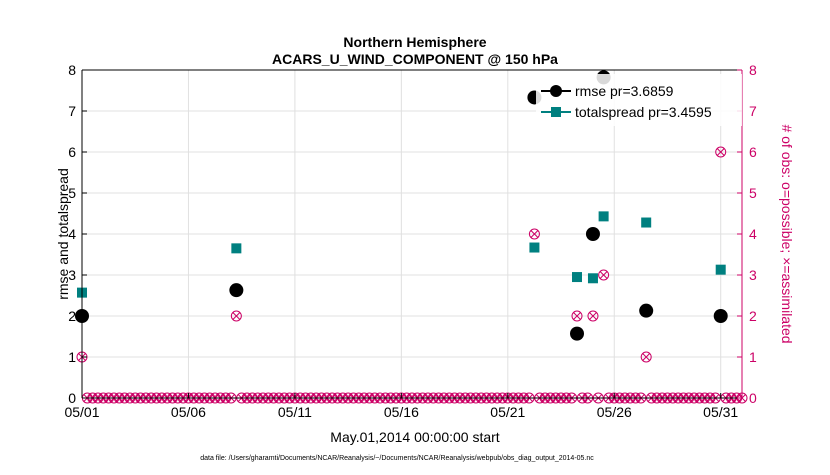 The width and height of the screenshot is (830, 475). I want to click on chart-title: Northern Hemisphere, so click(414, 42).